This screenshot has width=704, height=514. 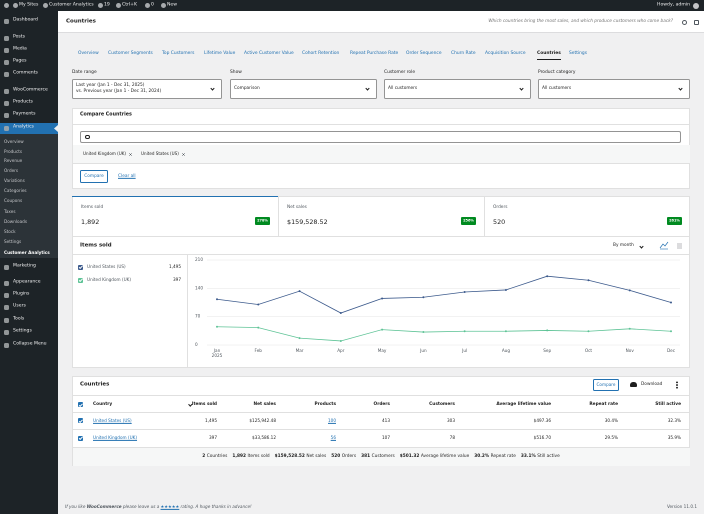 What do you see at coordinates (27, 252) in the screenshot?
I see `submenu-item: Customer Analytics` at bounding box center [27, 252].